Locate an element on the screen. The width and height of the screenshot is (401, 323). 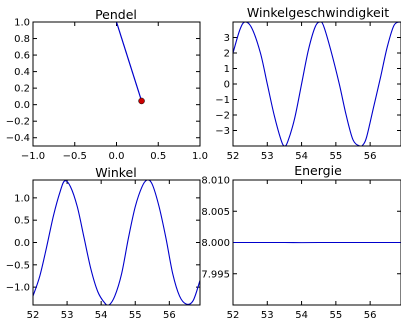
energie-ytick-label: 8.000 is located at coordinates (215, 243).